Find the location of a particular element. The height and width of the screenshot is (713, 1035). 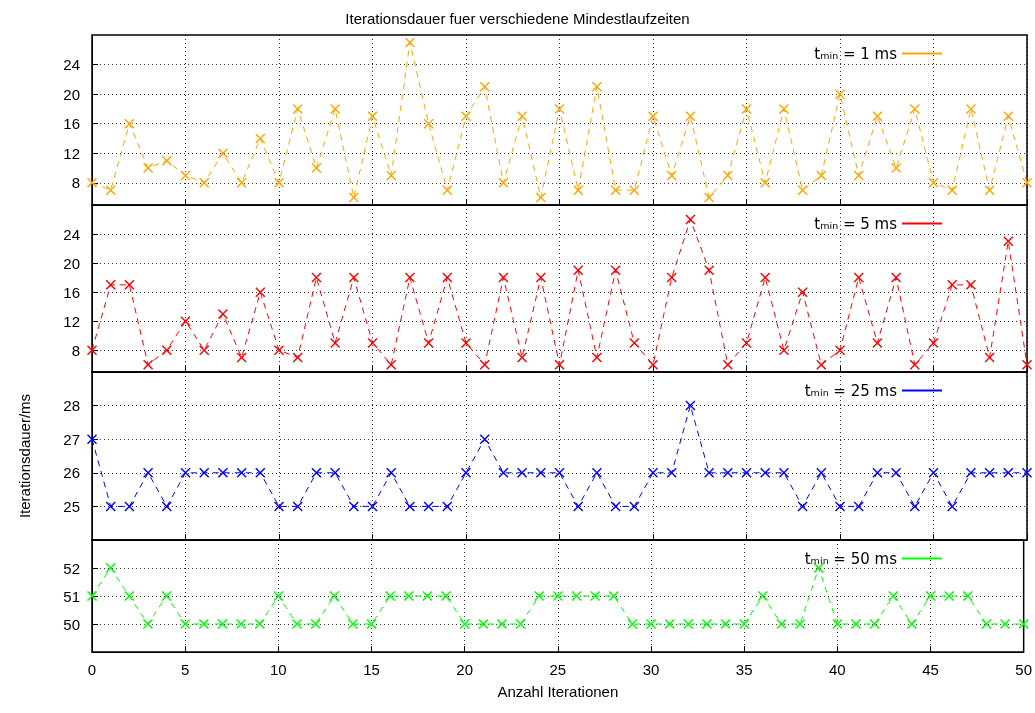

legend-label: tₘᵢₙ = 50 ms is located at coordinates (851, 558).